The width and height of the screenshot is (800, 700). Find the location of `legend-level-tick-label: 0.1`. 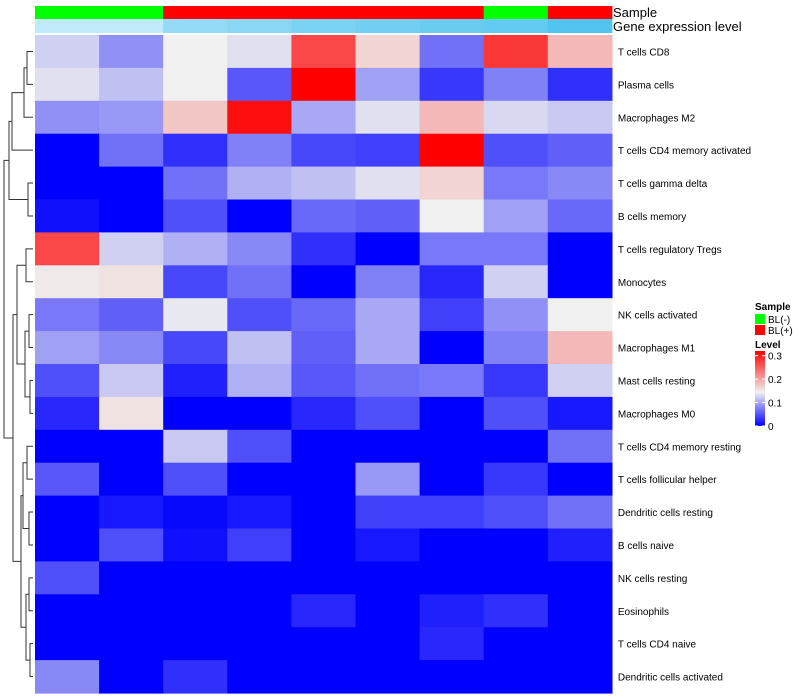

legend-level-tick-label: 0.1 is located at coordinates (775, 404).